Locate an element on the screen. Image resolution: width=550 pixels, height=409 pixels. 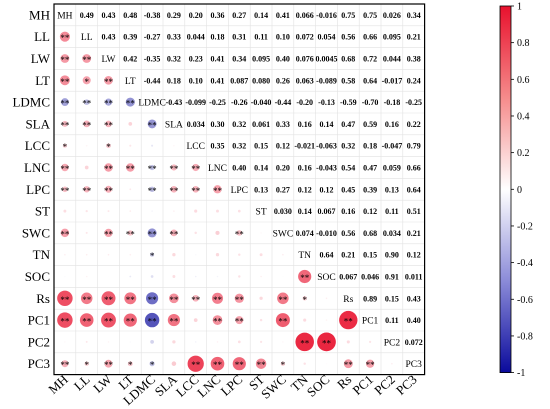
diagonal-label: LW is located at coordinates (108, 60).